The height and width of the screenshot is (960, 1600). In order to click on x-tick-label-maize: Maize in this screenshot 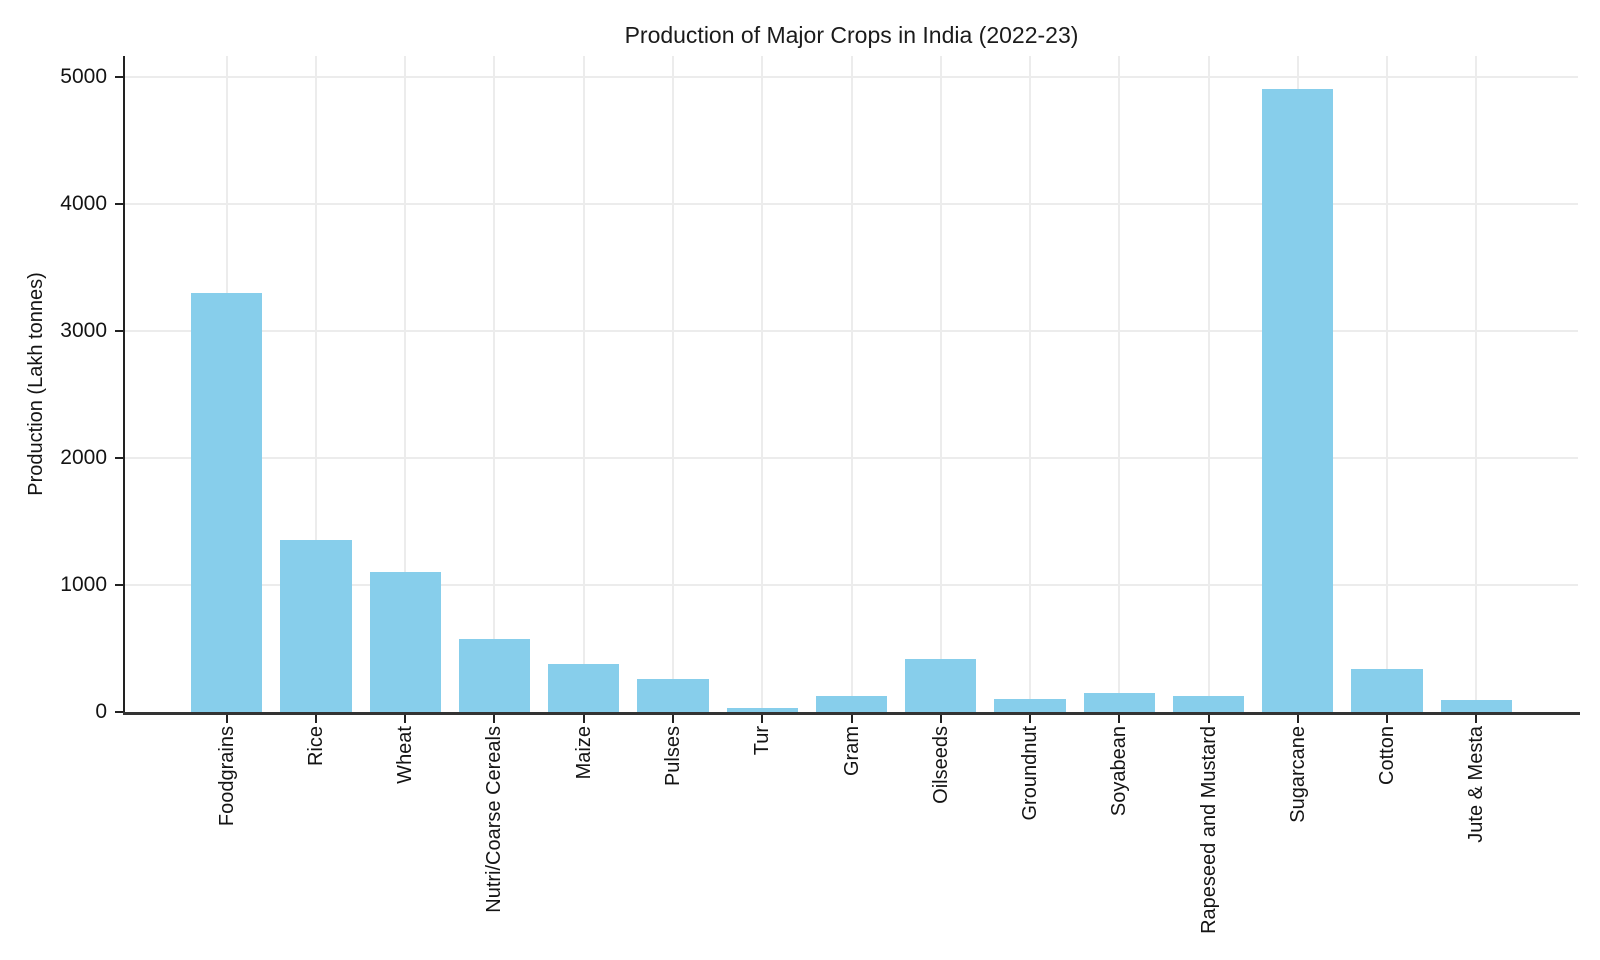, I will do `click(583, 753)`.